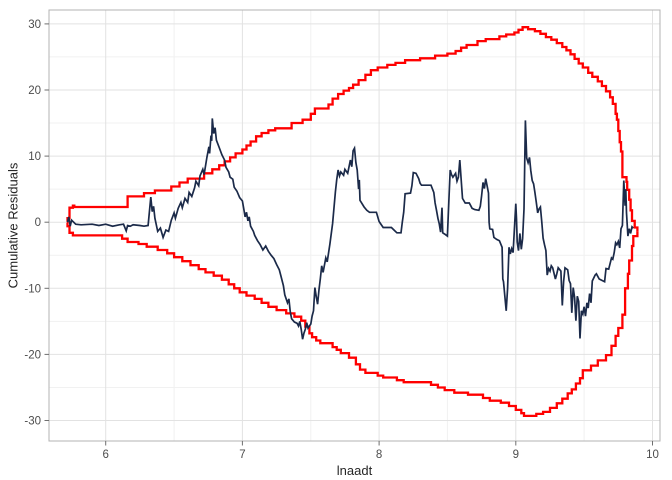  What do you see at coordinates (34, 25) in the screenshot?
I see `y-tick-label: 30` at bounding box center [34, 25].